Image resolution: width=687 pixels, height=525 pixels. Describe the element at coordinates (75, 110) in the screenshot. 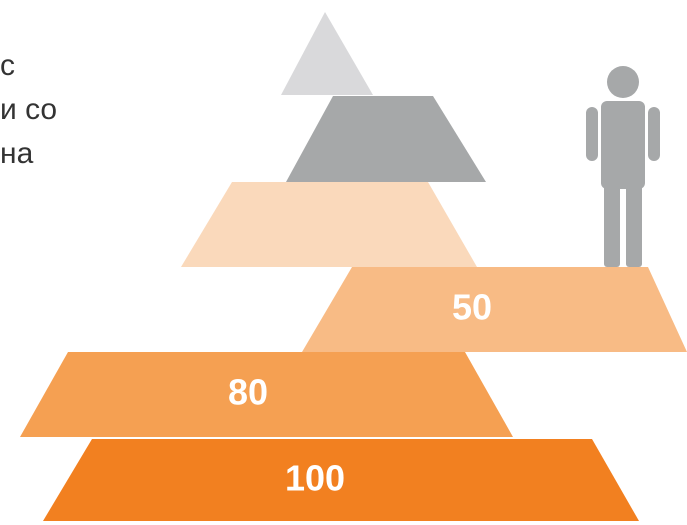

I see `text-fragment: с и со на` at that location.